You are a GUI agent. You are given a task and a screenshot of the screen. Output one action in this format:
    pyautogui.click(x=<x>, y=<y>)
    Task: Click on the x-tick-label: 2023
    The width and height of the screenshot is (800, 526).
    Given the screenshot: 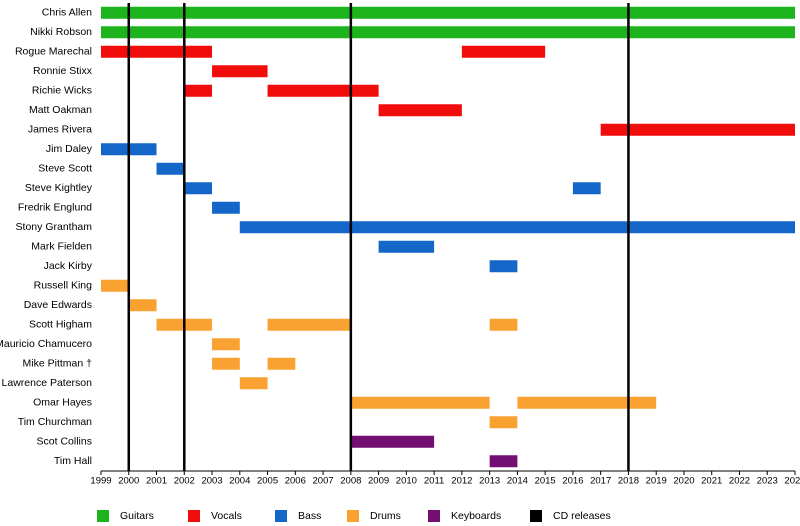 What is the action you would take?
    pyautogui.click(x=767, y=481)
    